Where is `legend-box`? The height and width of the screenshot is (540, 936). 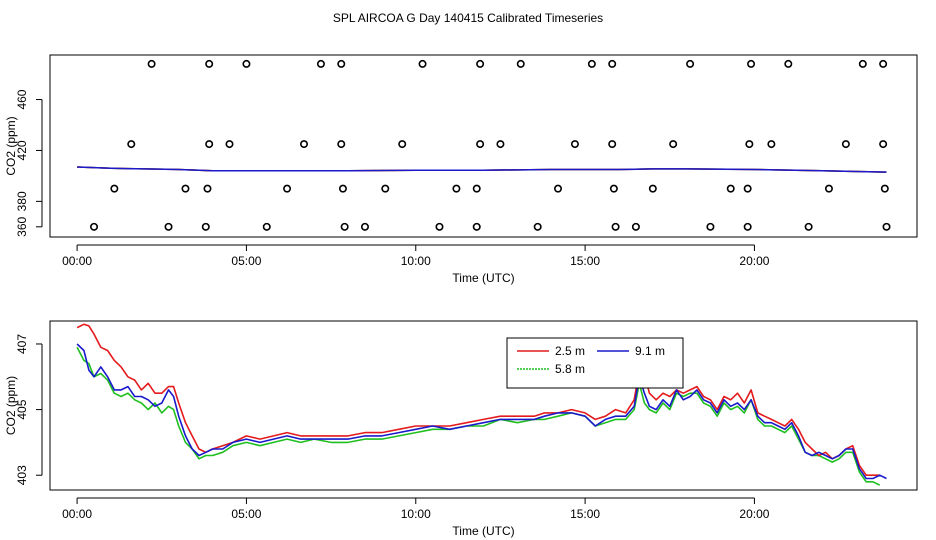
legend-box is located at coordinates (595, 363).